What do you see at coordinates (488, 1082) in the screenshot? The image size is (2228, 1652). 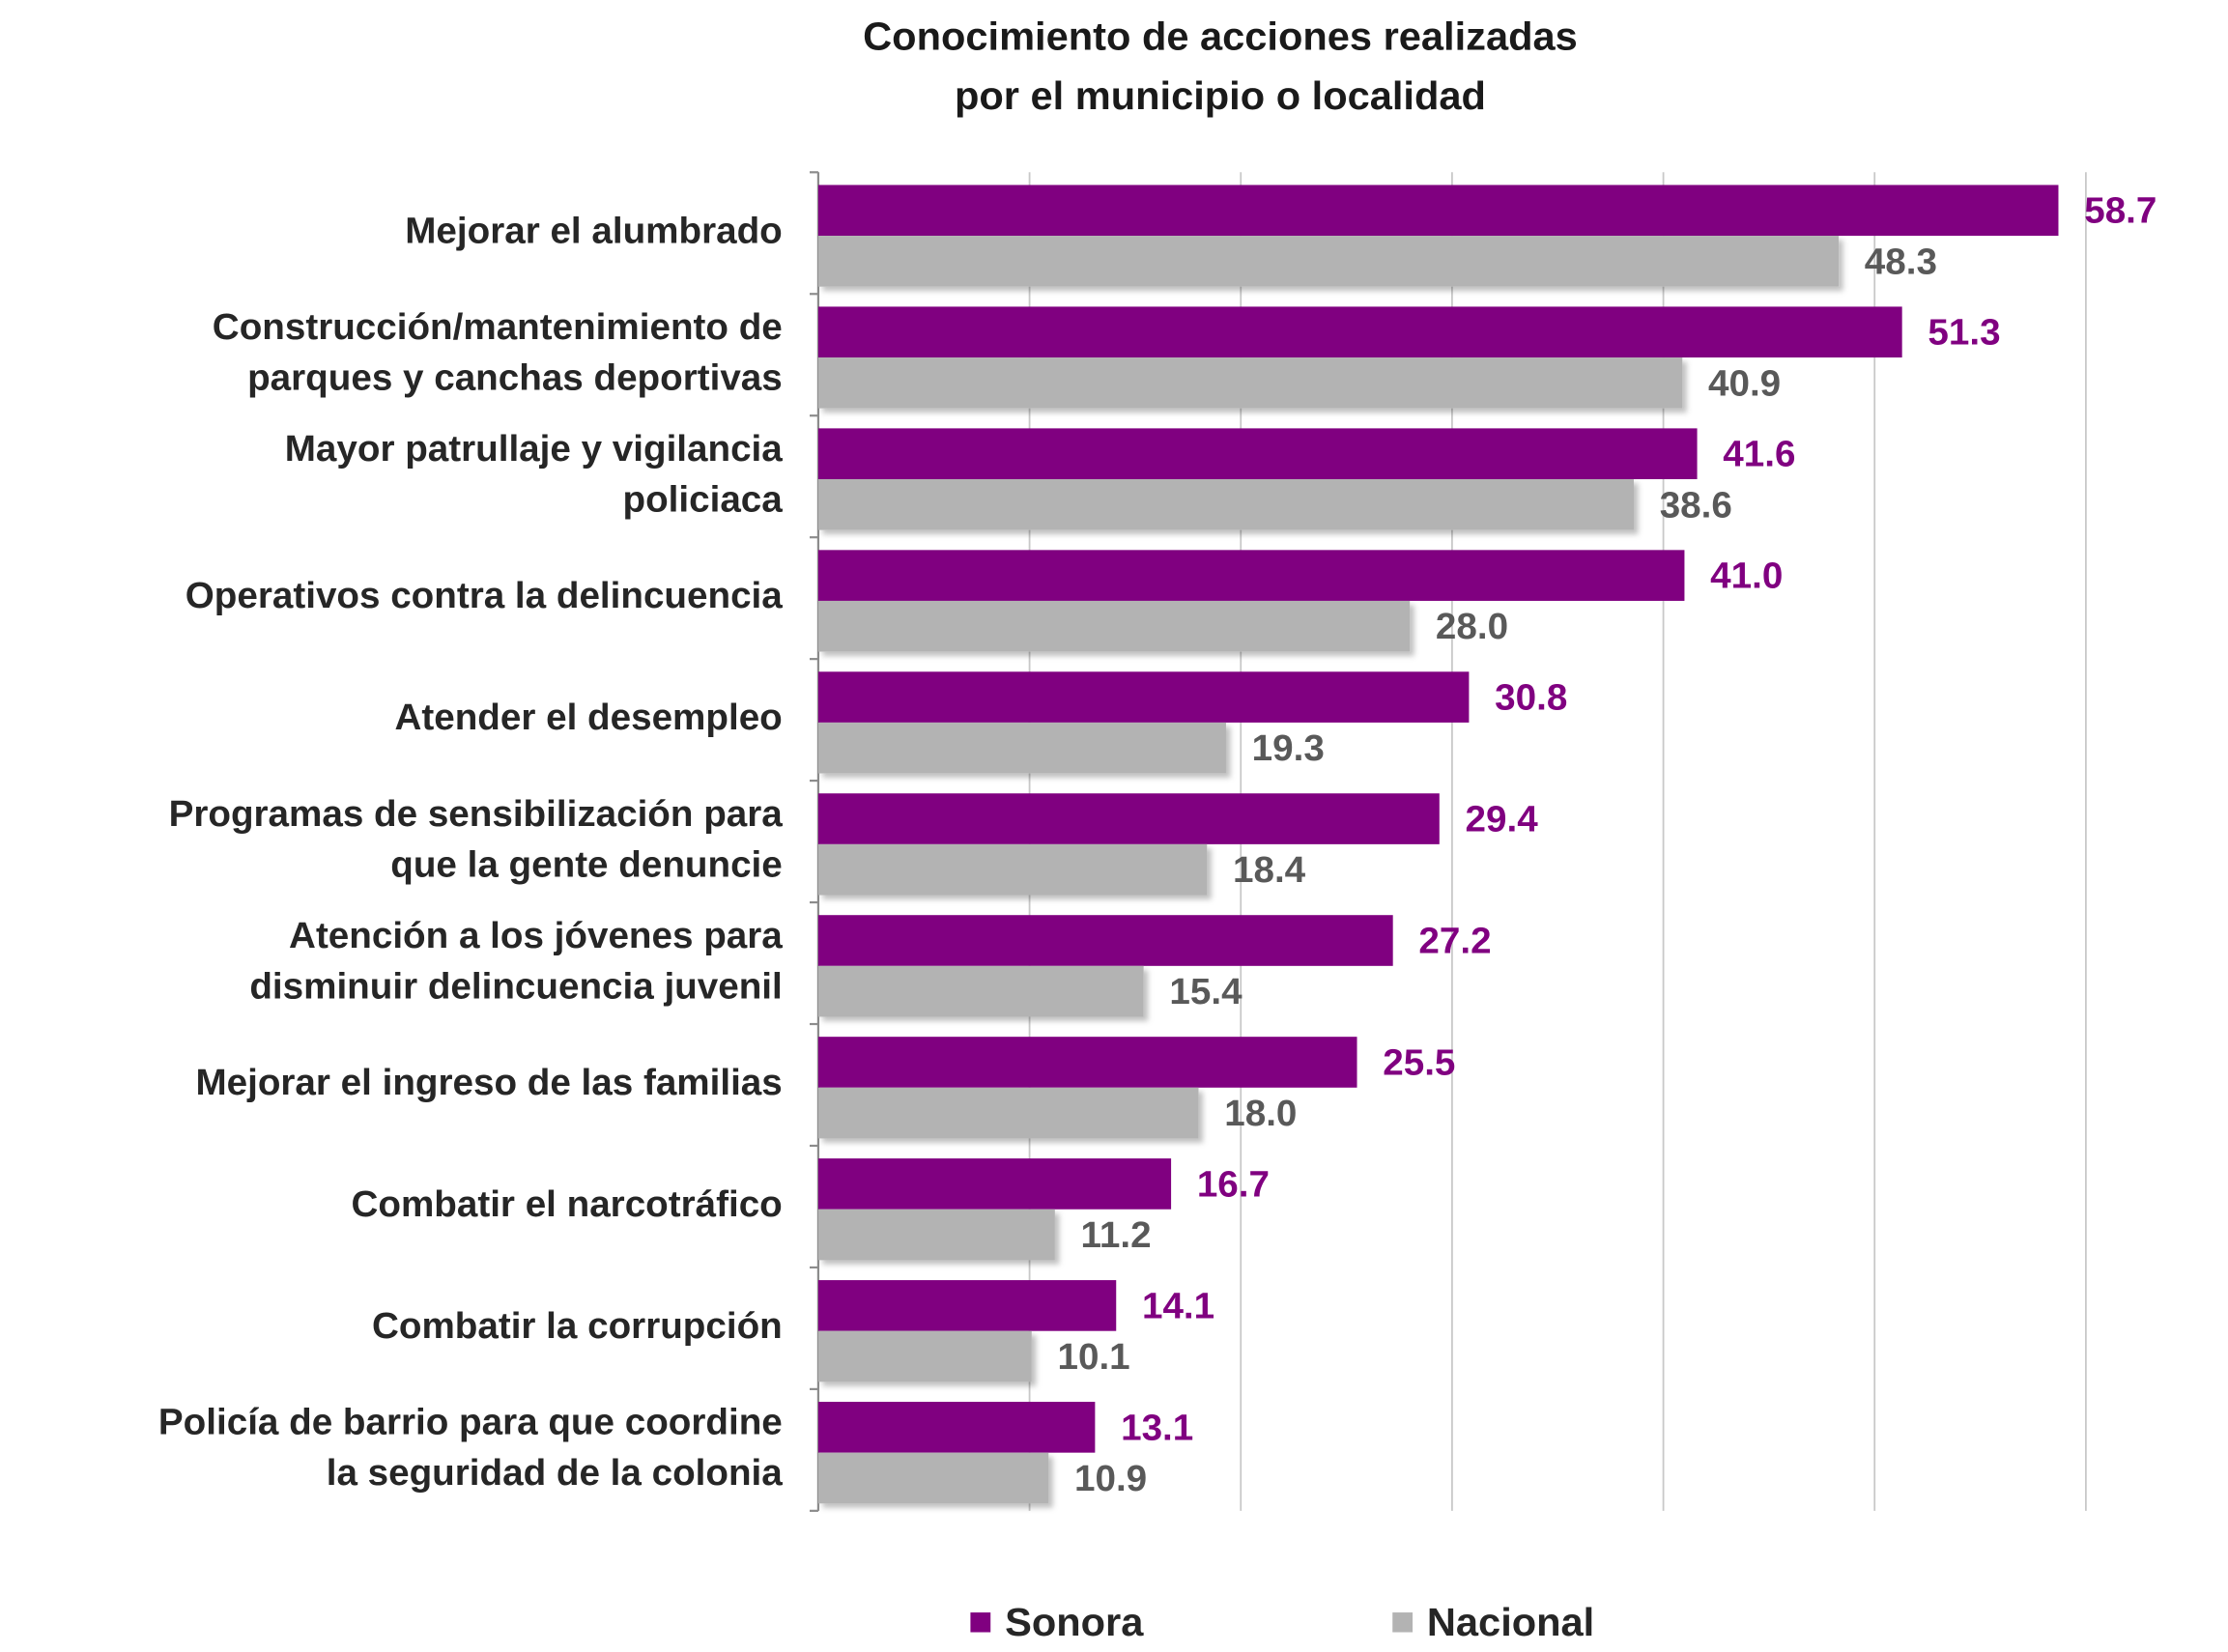 I see `category-label: Mejorar el ingreso de las familias` at bounding box center [488, 1082].